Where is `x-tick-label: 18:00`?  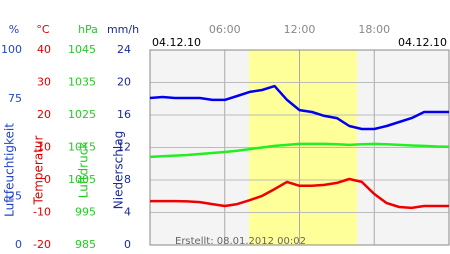 x-tick-label: 18:00 is located at coordinates (374, 29).